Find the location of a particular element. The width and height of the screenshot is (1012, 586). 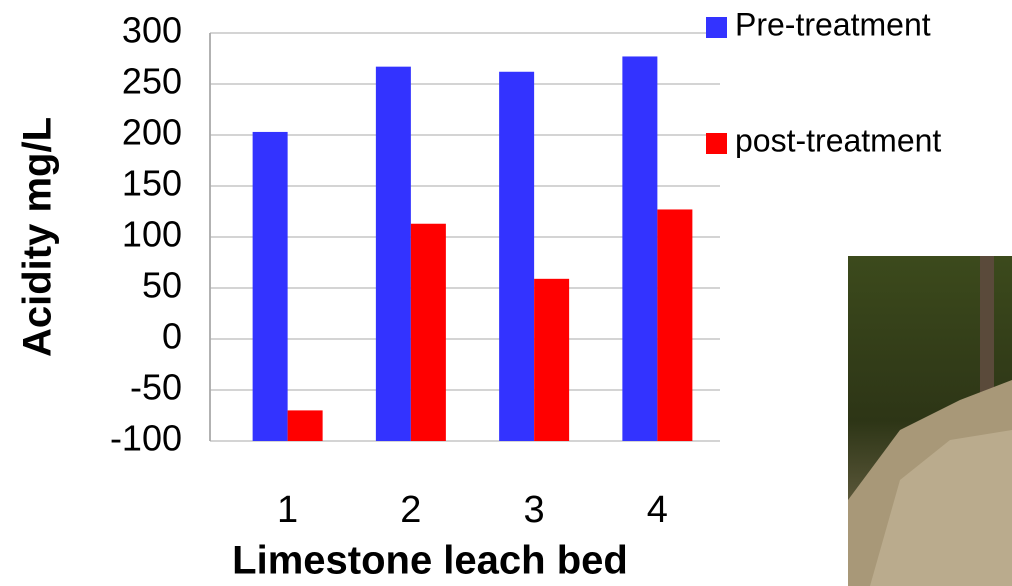

y-tick-label: -50 is located at coordinates (156, 387).